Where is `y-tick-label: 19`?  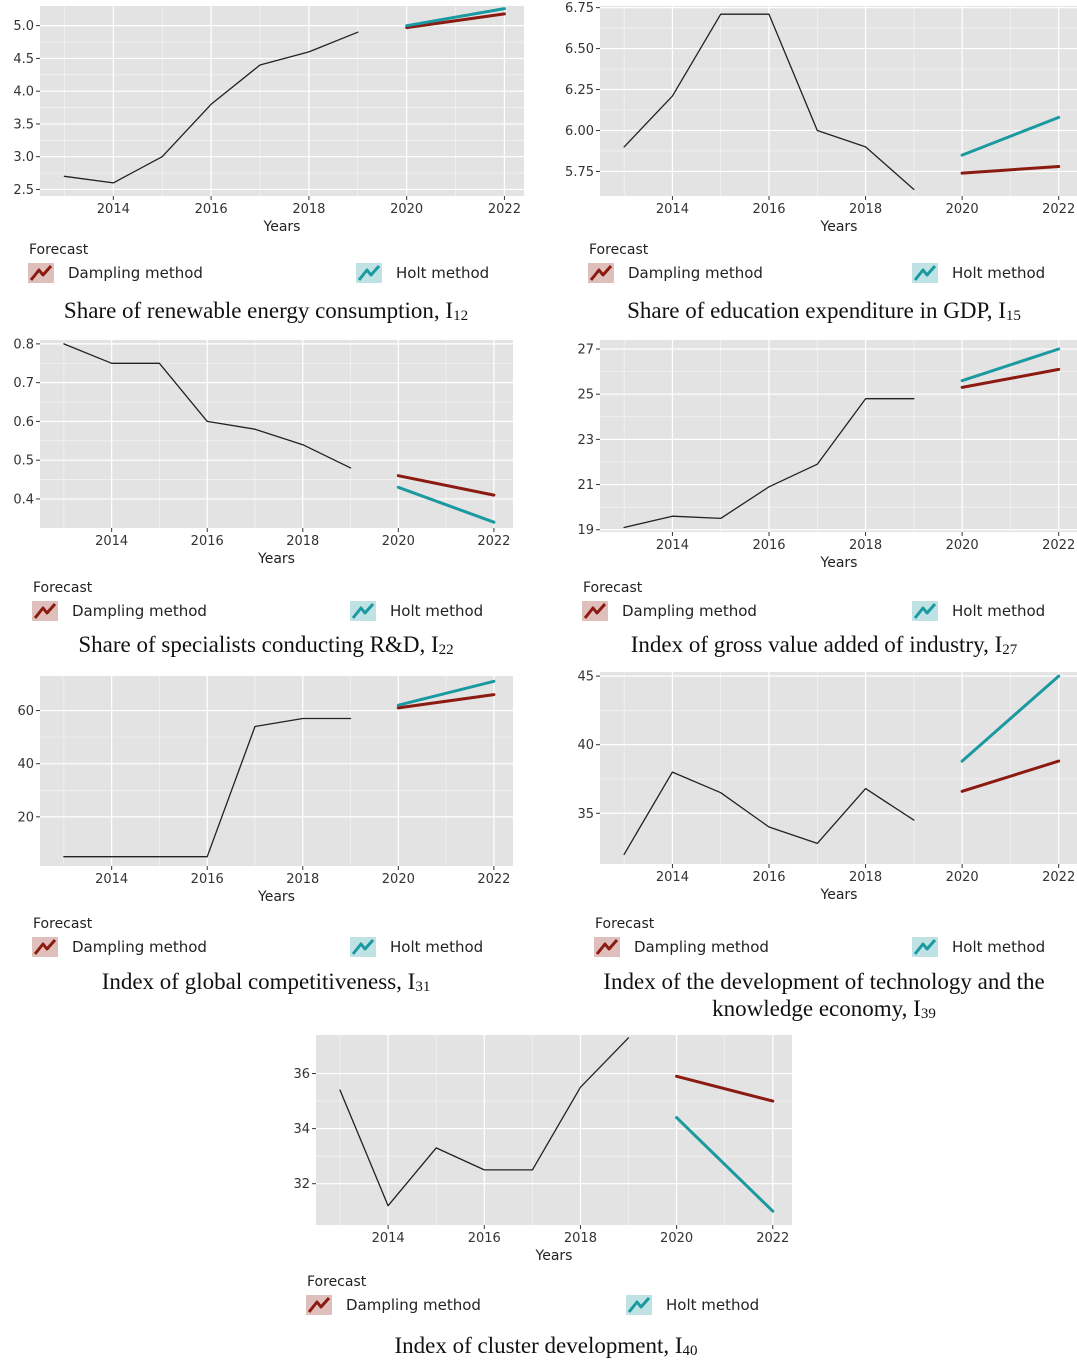
y-tick-label: 19 is located at coordinates (585, 530).